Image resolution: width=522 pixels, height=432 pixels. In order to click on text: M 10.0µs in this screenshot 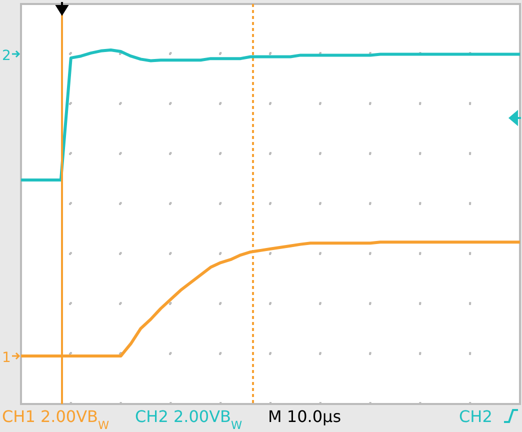, I will do `click(305, 416)`.